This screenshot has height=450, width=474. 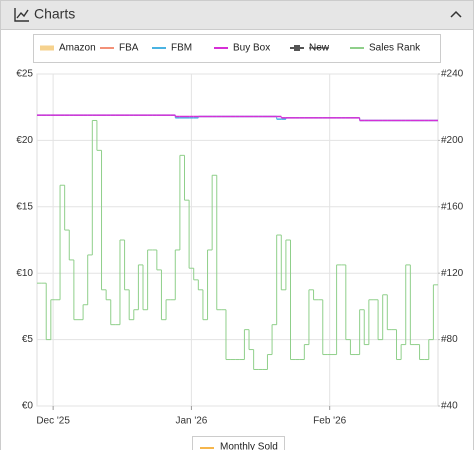 I want to click on y-tick-label: €15, so click(x=24, y=206).